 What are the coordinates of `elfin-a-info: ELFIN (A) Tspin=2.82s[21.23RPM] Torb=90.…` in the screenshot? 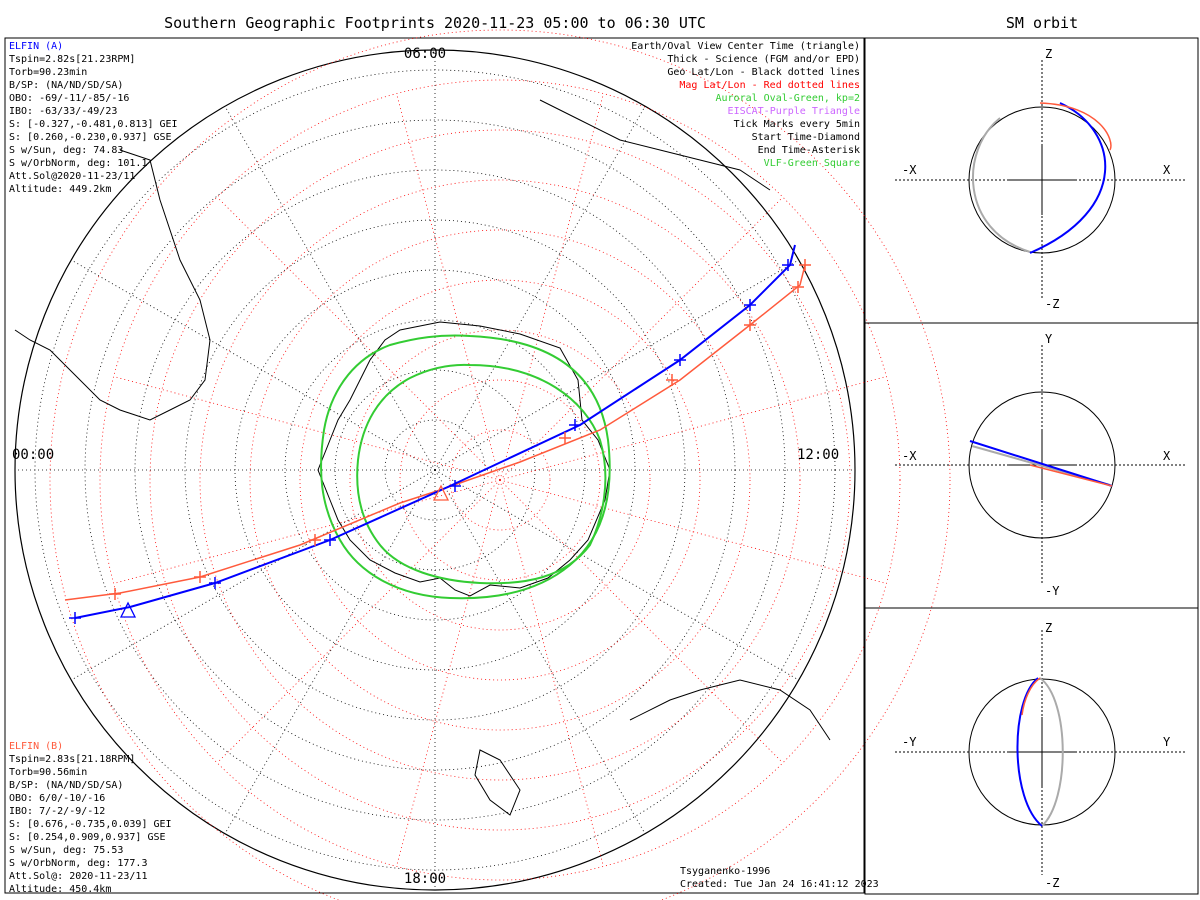 It's located at (93, 118).